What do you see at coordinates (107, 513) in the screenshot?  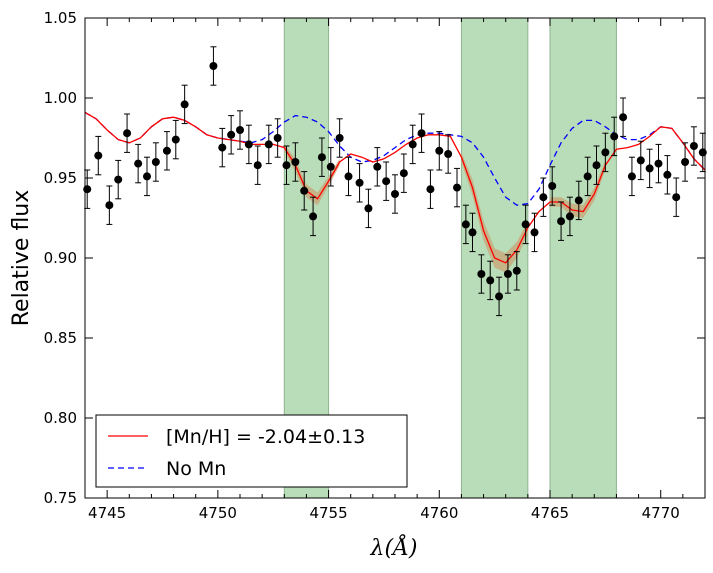 I see `x-tick-label: 4745` at bounding box center [107, 513].